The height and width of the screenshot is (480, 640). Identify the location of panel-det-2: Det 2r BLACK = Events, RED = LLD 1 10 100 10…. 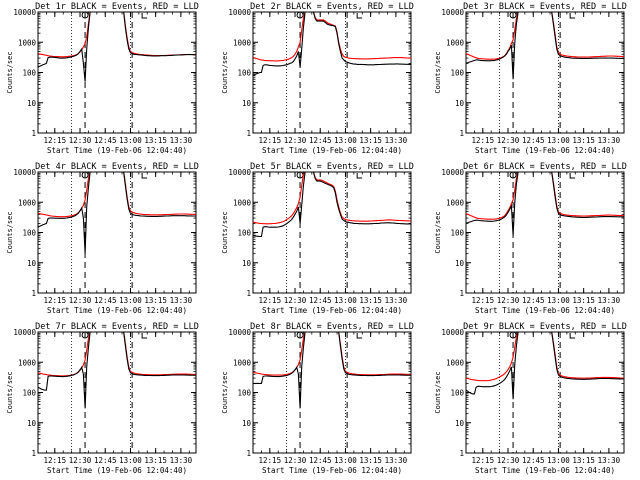
(317, 78).